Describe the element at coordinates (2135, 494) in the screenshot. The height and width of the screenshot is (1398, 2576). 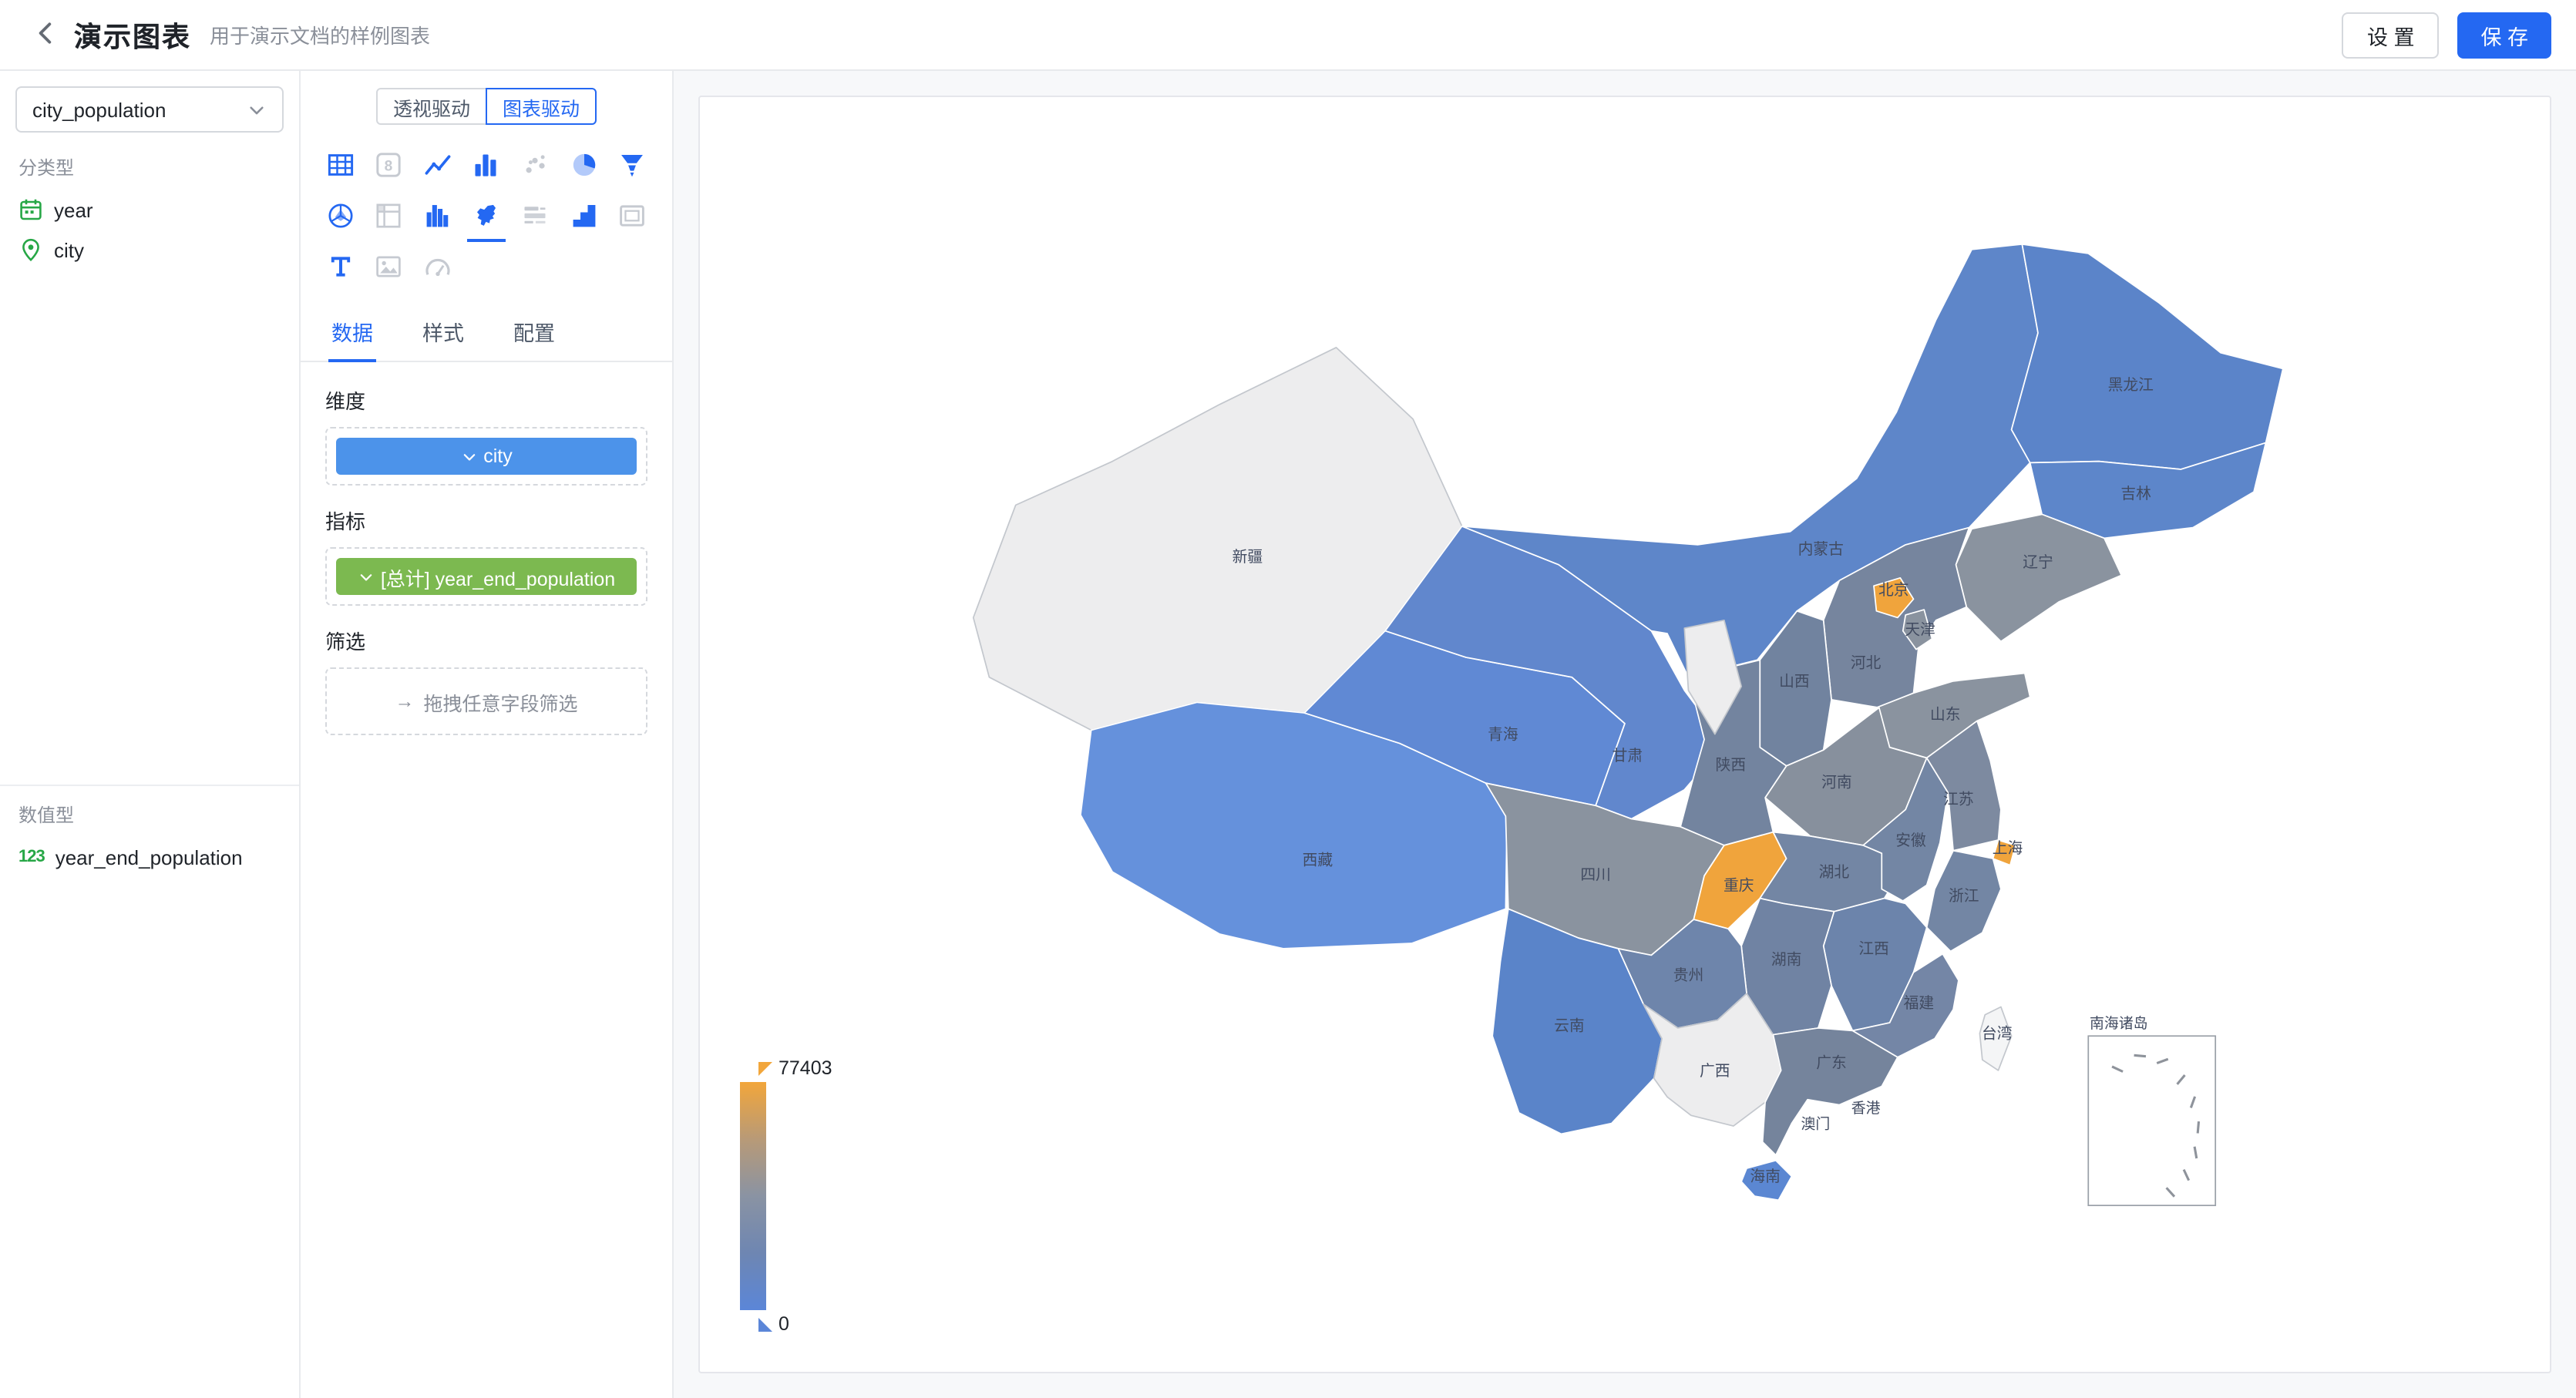
I see `map-label: 吉林` at that location.